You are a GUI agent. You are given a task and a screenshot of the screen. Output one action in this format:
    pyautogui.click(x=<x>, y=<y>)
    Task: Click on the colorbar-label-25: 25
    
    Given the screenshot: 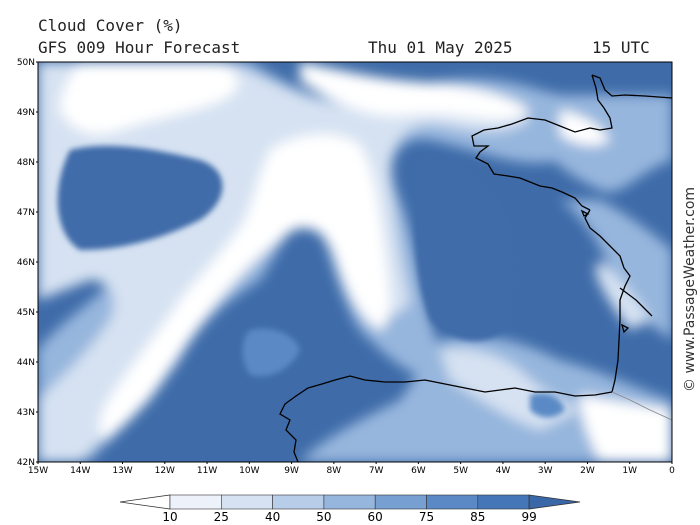 What is the action you would take?
    pyautogui.click(x=221, y=517)
    